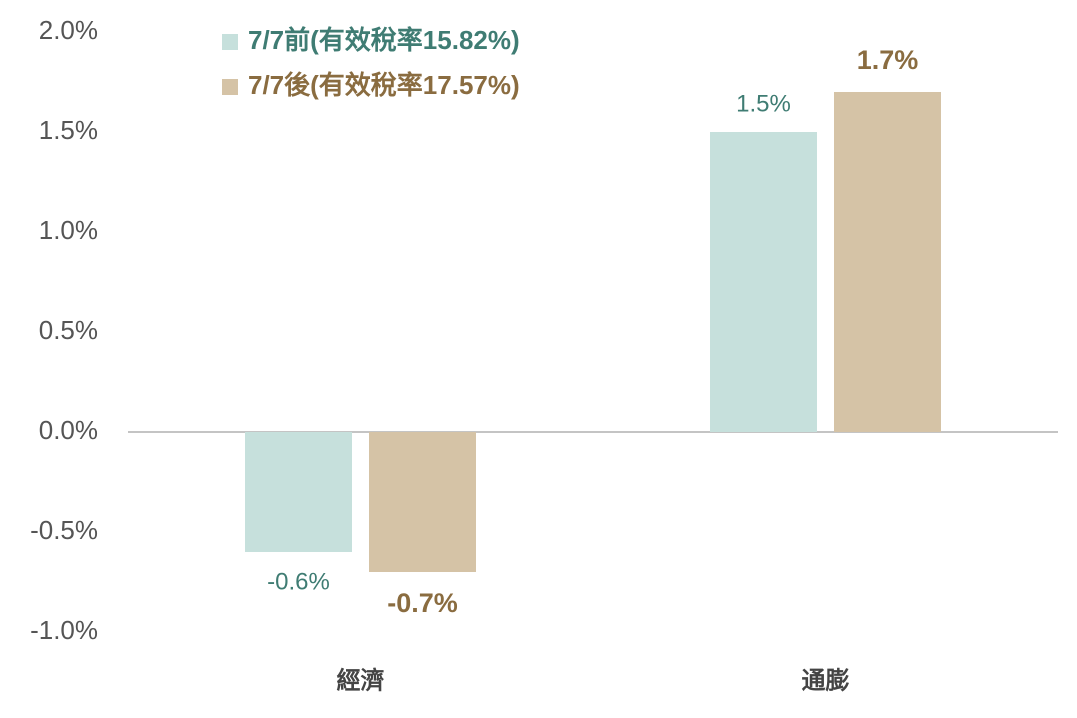 Image resolution: width=1077 pixels, height=718 pixels. Describe the element at coordinates (384, 40) in the screenshot. I see `legend-label: 7/7前(有效稅率15.82%)` at that location.